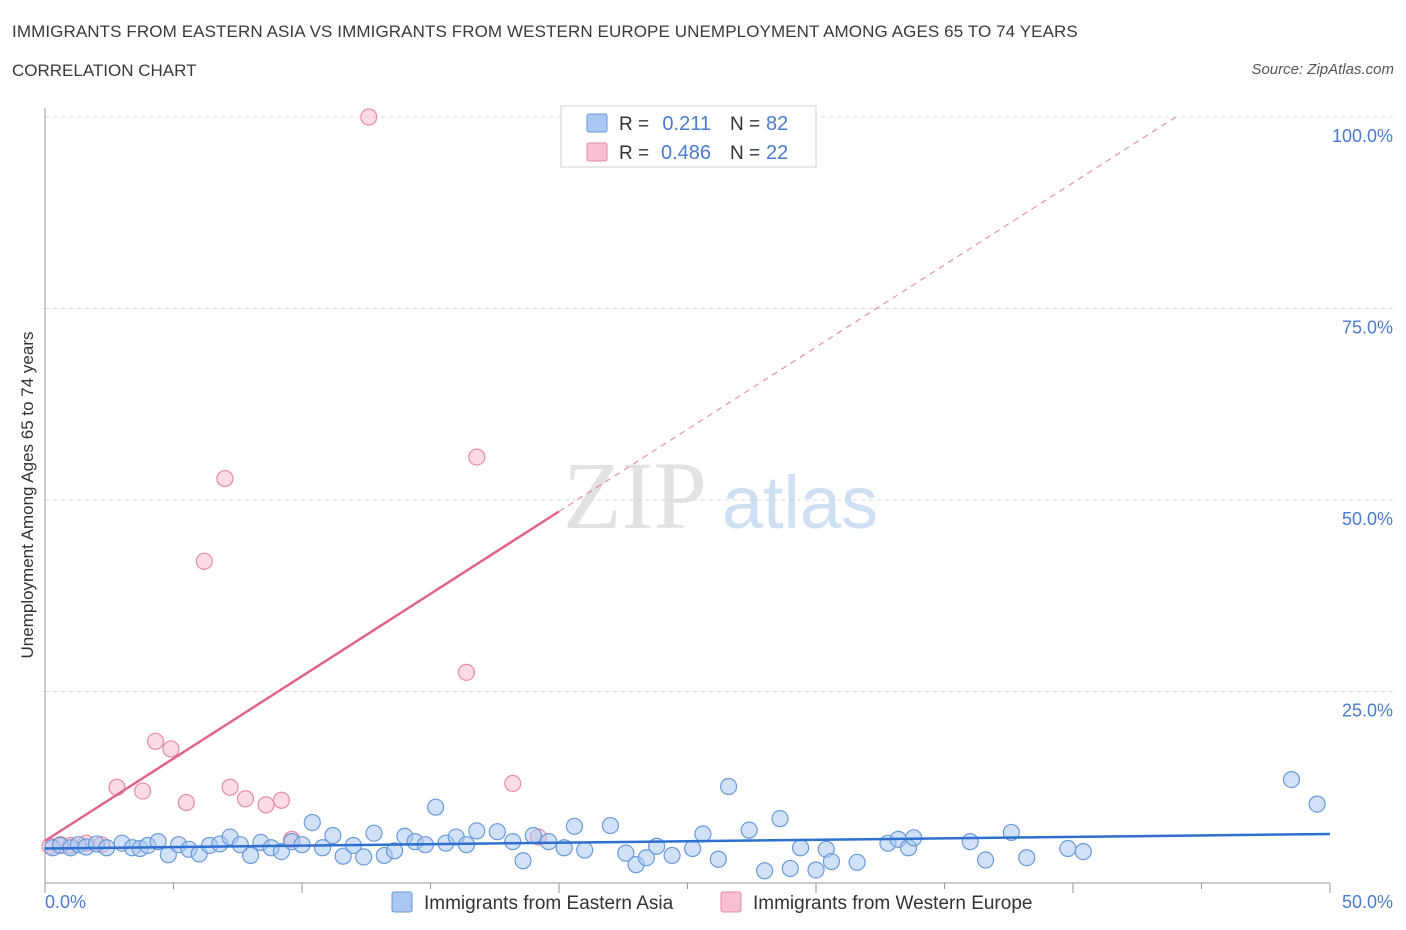 This screenshot has height=930, width=1406. What do you see at coordinates (402, 902) in the screenshot?
I see `bottom-legend-swatch-eastern-asia` at bounding box center [402, 902].